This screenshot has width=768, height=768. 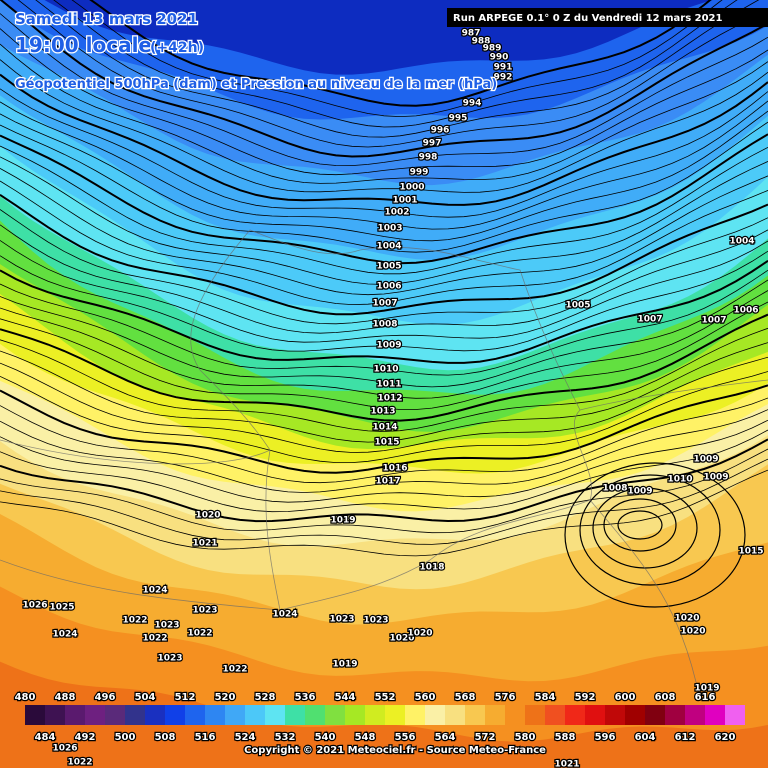 What do you see at coordinates (545, 697) in the screenshot?
I see `legend-label: 584` at bounding box center [545, 697].